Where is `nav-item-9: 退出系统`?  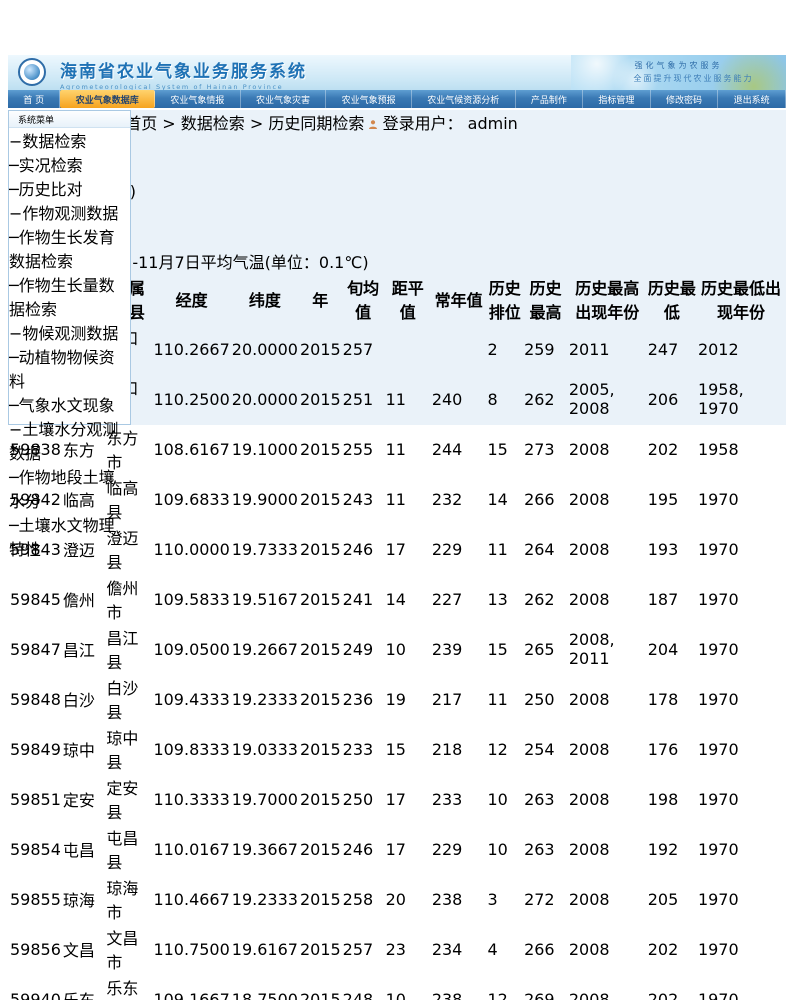
nav-item-9: 退出系统 is located at coordinates (752, 99).